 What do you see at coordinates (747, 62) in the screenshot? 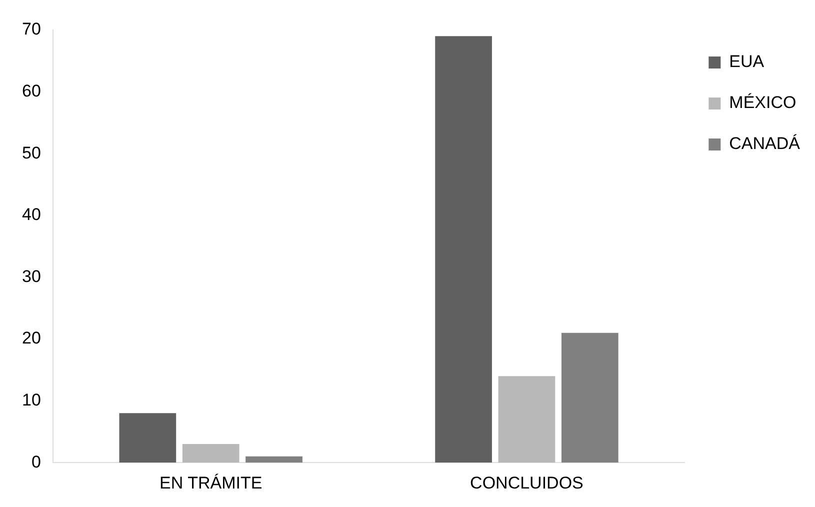
I see `legend-label: EUA` at bounding box center [747, 62].